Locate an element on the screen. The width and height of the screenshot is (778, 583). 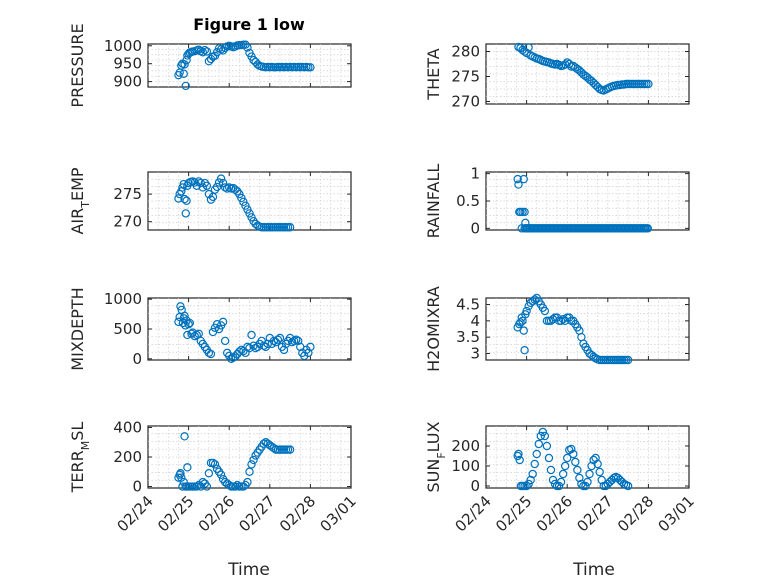
y-tick-label: 200 is located at coordinates (465, 446).